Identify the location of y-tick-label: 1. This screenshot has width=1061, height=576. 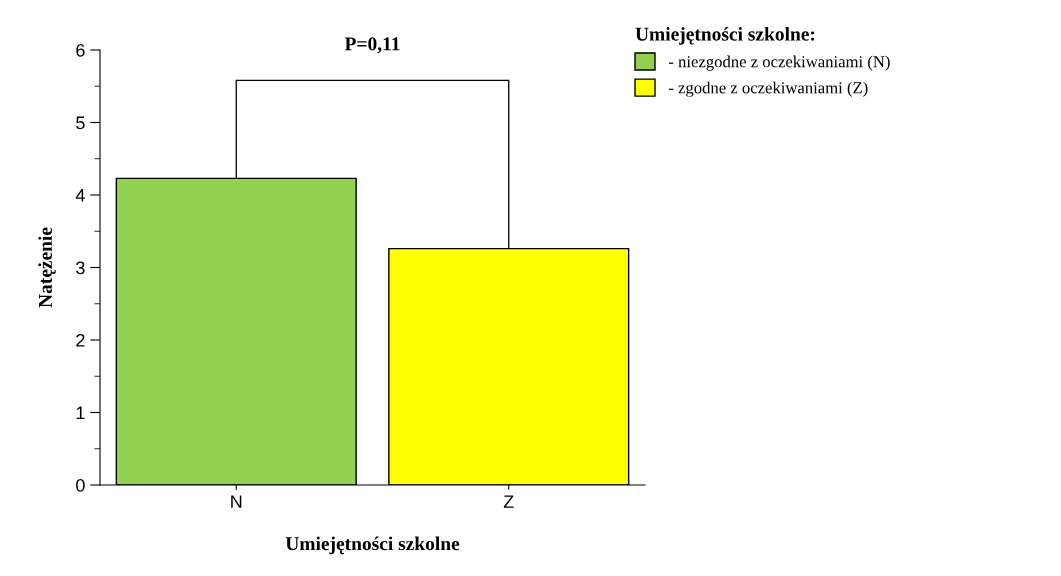
(80, 413).